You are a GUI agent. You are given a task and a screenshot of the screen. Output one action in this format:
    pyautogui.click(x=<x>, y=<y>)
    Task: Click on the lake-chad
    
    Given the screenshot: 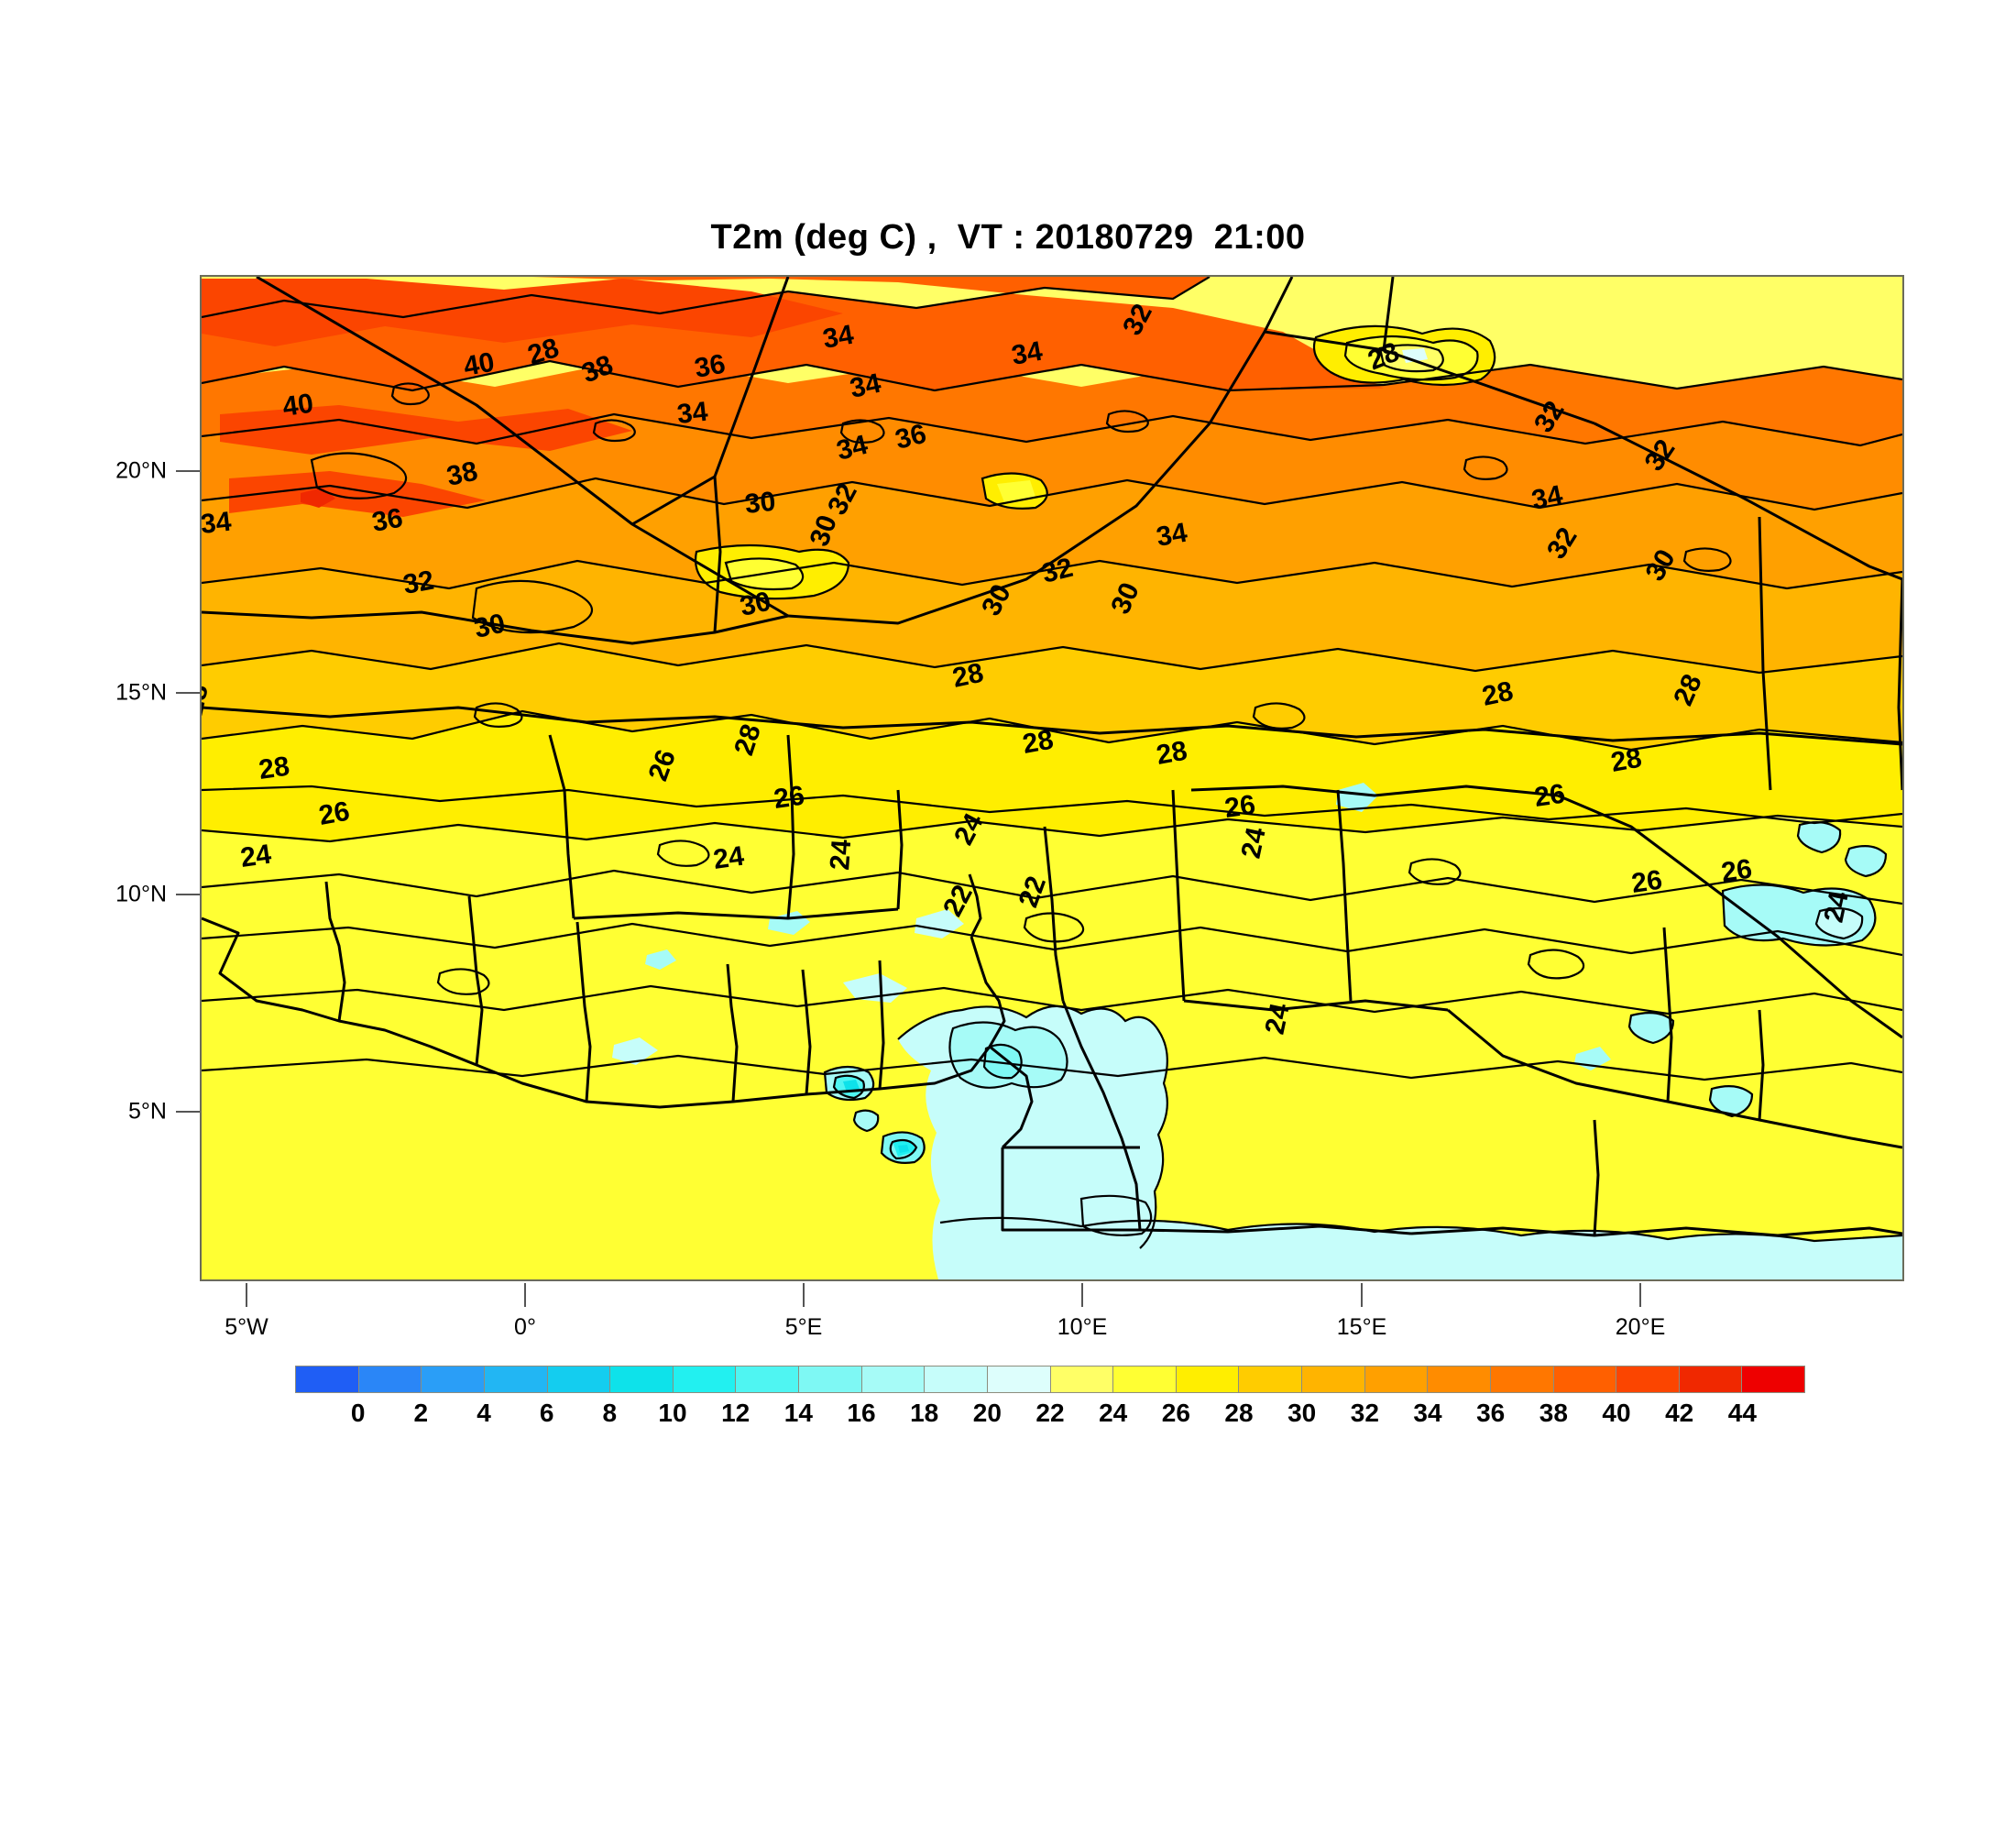 What is the action you would take?
    pyautogui.click(x=1357, y=797)
    